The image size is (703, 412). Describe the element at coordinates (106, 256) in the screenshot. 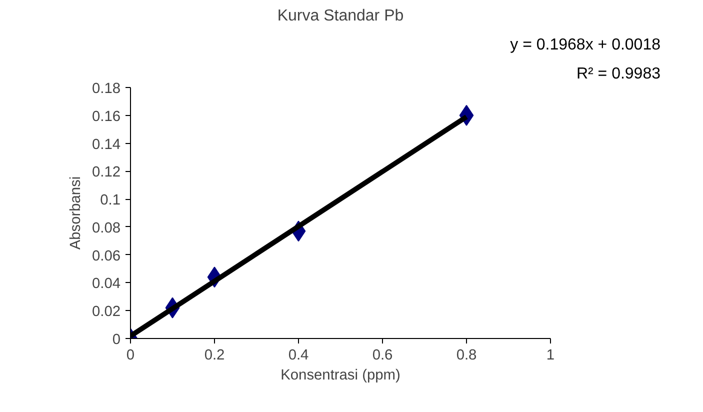

I see `y-tick-label: 0.06` at that location.